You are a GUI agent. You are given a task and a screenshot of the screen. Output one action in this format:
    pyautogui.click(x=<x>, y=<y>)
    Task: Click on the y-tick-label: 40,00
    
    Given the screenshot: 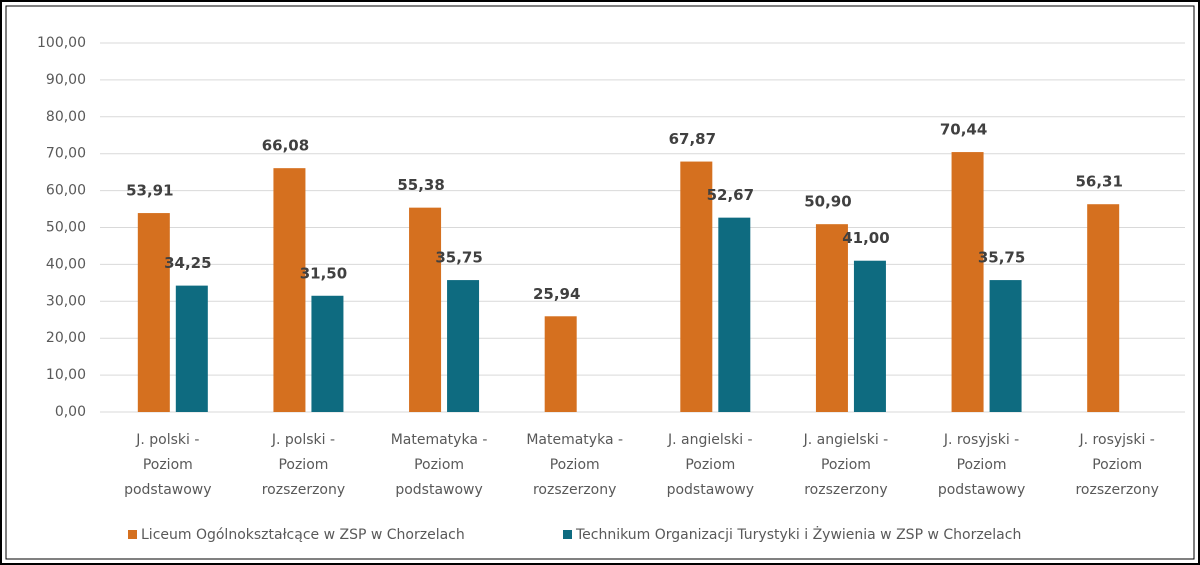 What is the action you would take?
    pyautogui.click(x=66, y=264)
    